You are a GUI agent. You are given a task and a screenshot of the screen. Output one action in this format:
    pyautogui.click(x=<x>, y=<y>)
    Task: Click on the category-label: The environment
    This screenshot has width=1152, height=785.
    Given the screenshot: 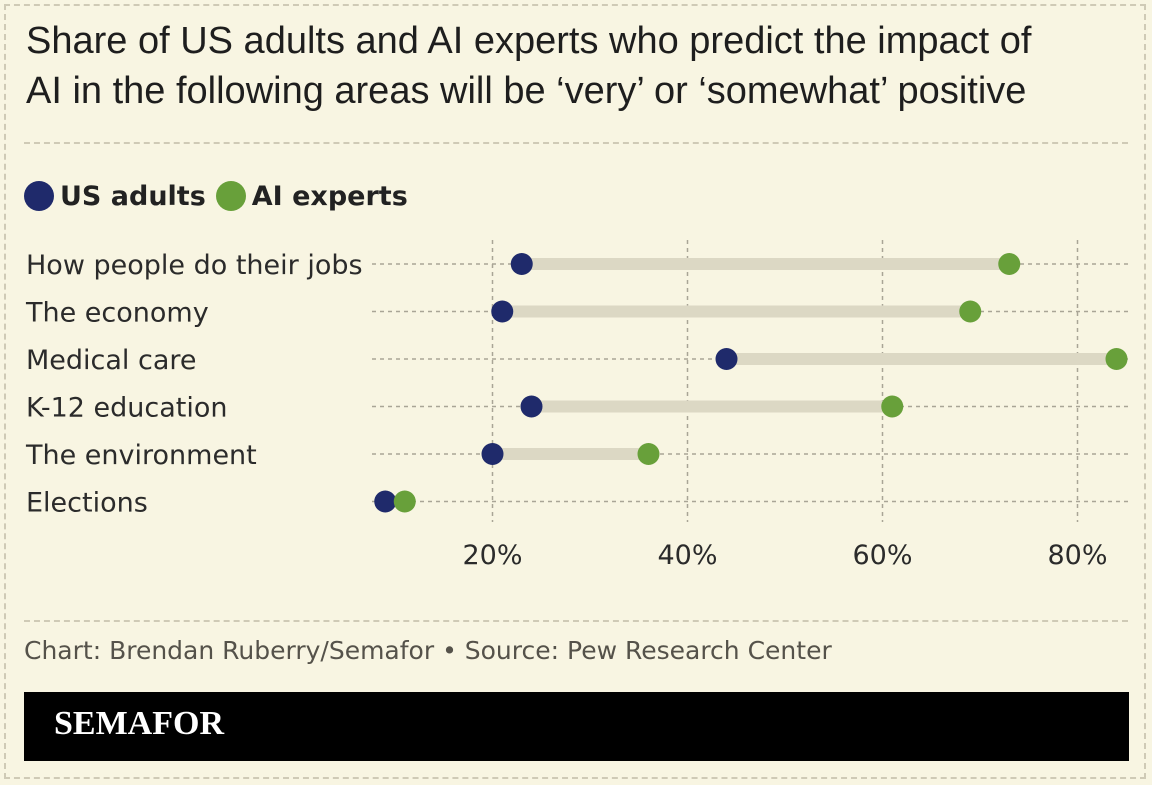 What is the action you would take?
    pyautogui.click(x=141, y=455)
    